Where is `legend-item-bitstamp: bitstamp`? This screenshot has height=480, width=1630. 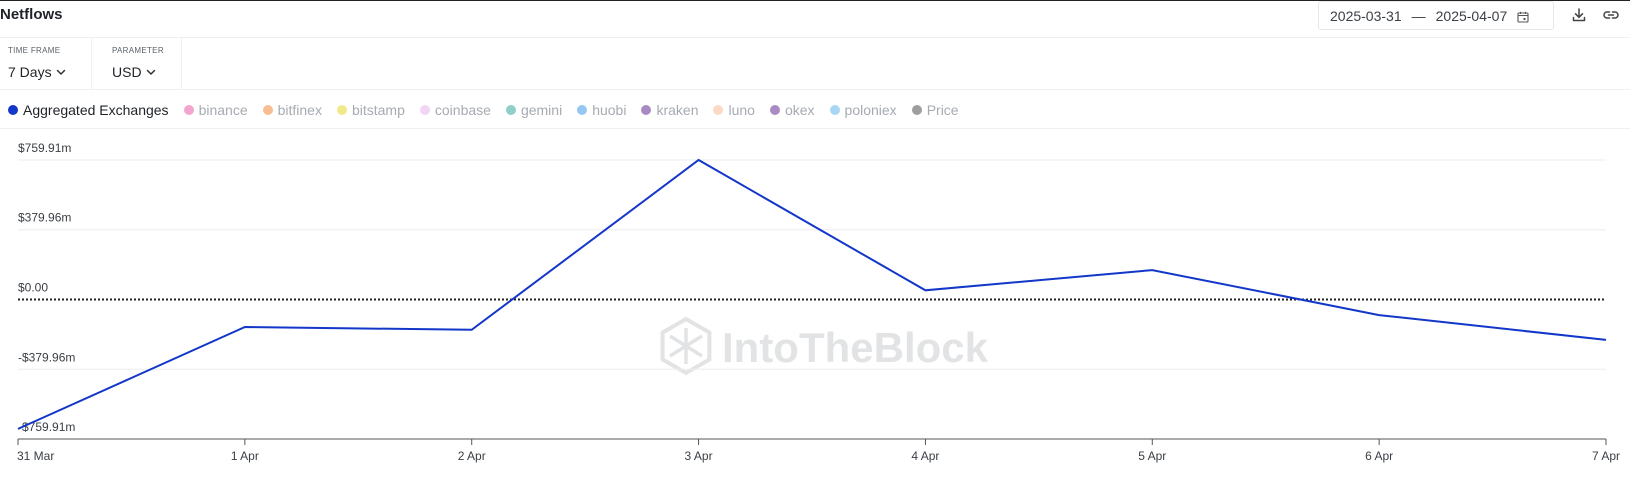
legend-item-bitstamp: bitstamp is located at coordinates (370, 110).